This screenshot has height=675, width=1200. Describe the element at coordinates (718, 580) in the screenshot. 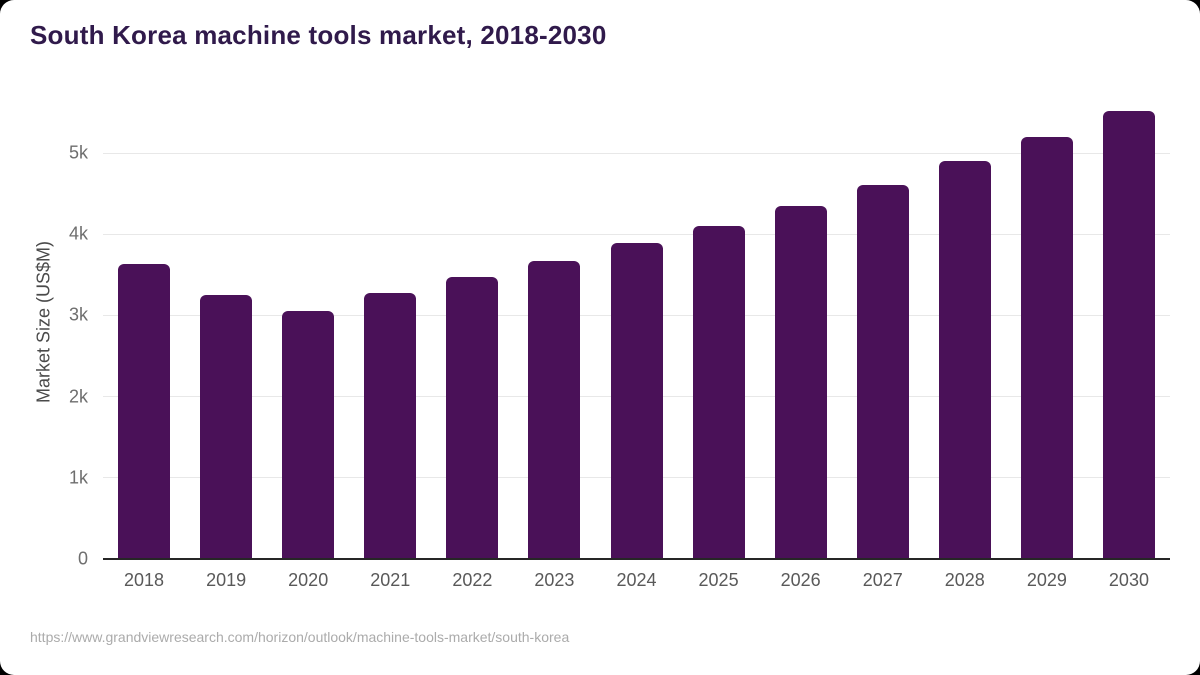

I see `x-axis-label-2025: 2025` at that location.